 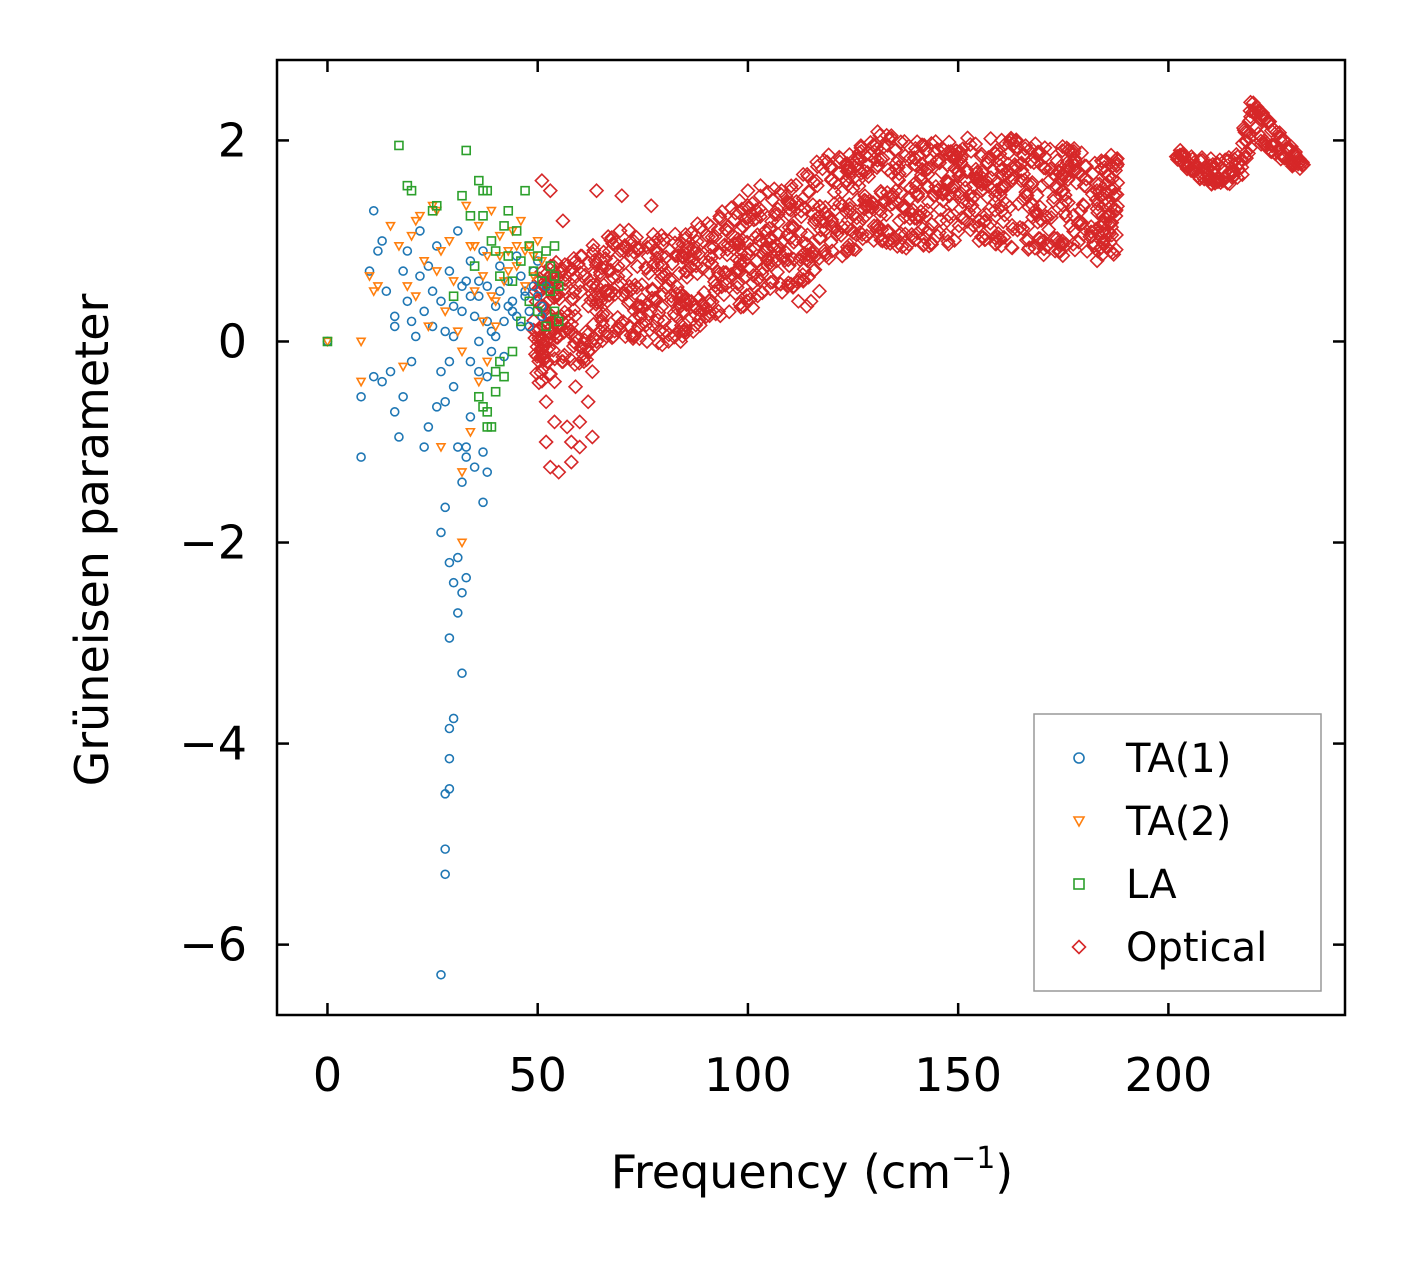 What do you see at coordinates (1168, 1075) in the screenshot?
I see `x-tick-label: 200` at bounding box center [1168, 1075].